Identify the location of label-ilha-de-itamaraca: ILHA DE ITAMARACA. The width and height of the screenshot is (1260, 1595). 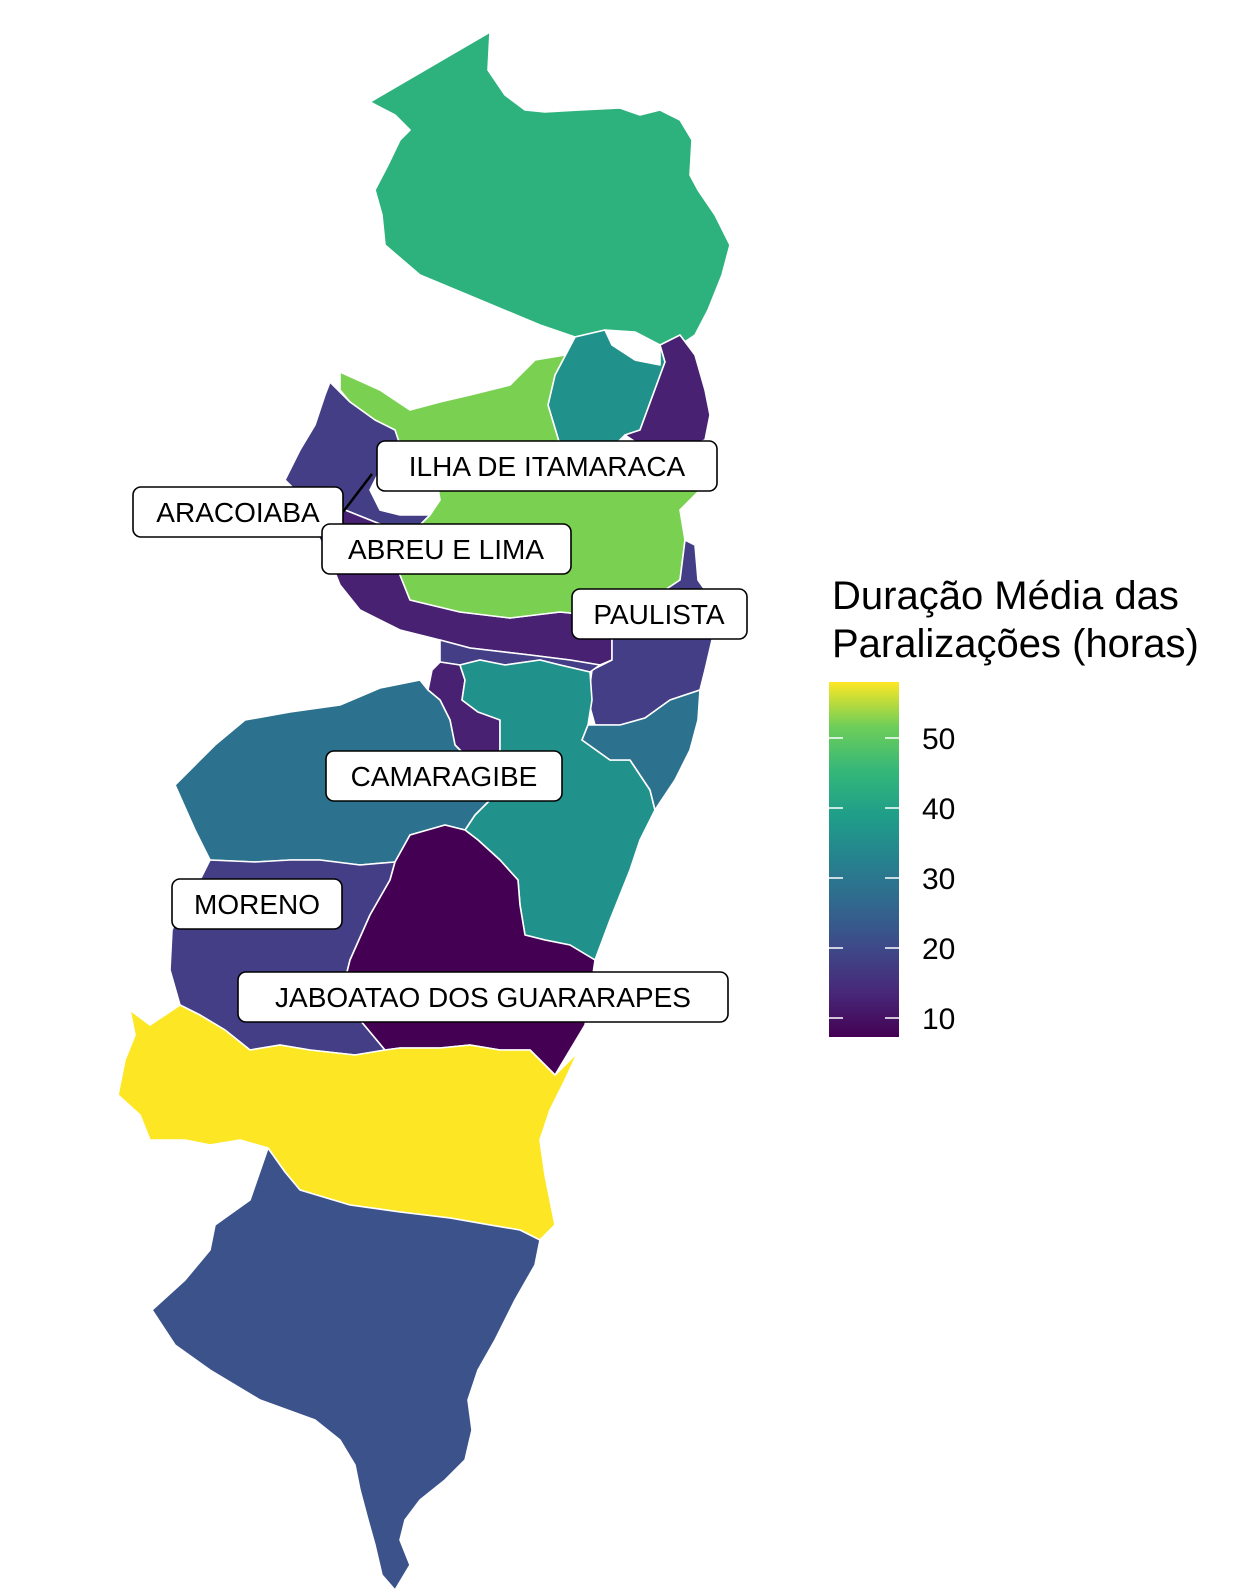
(547, 466).